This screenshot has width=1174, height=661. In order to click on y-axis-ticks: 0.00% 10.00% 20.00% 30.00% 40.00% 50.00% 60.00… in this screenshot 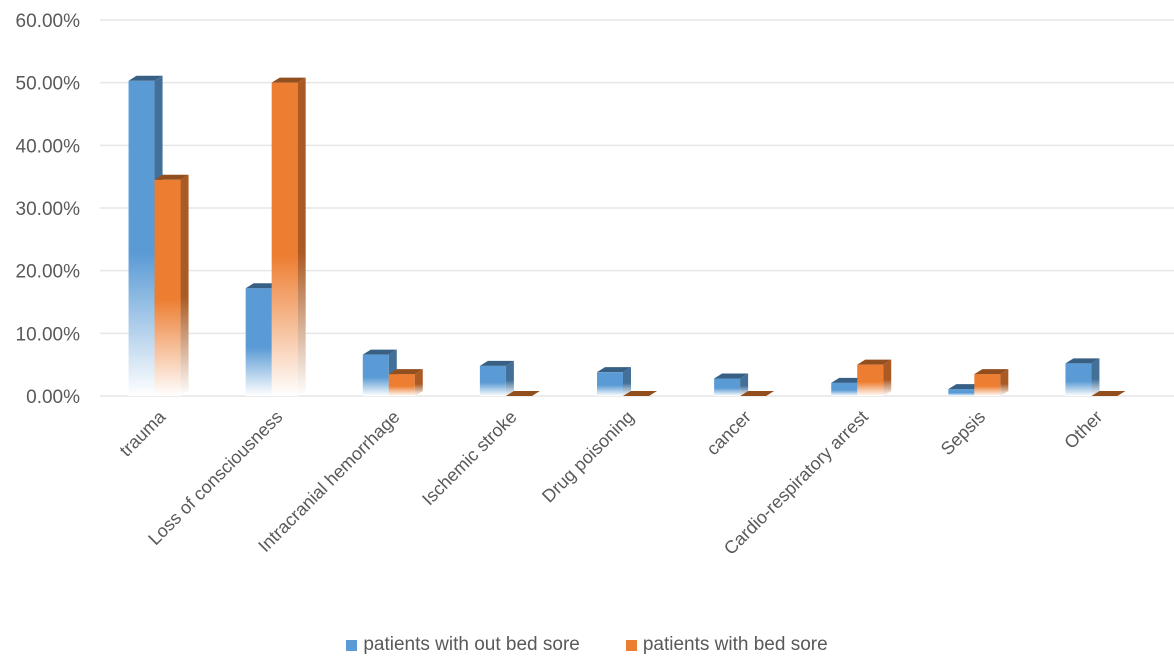, I will do `click(48, 209)`.